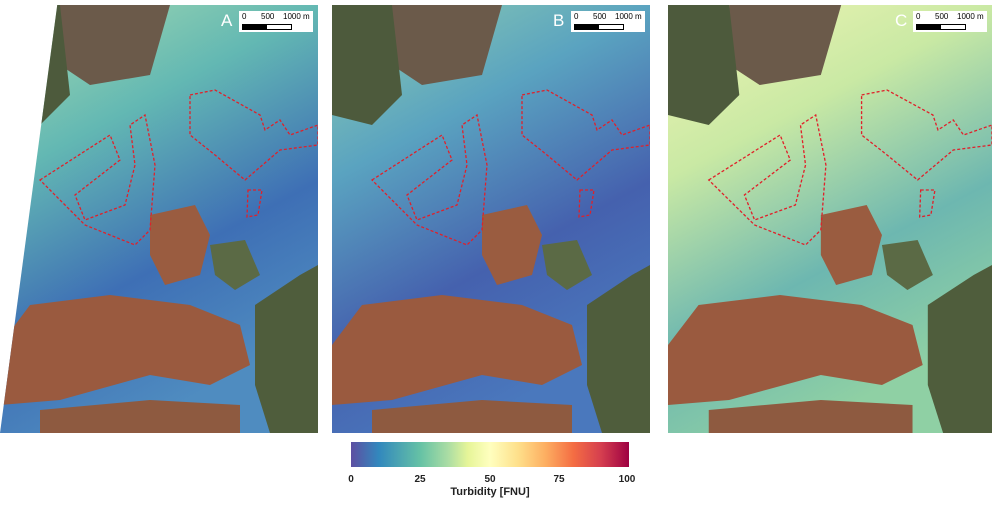  What do you see at coordinates (227, 20) in the screenshot?
I see `panel-label: A` at bounding box center [227, 20].